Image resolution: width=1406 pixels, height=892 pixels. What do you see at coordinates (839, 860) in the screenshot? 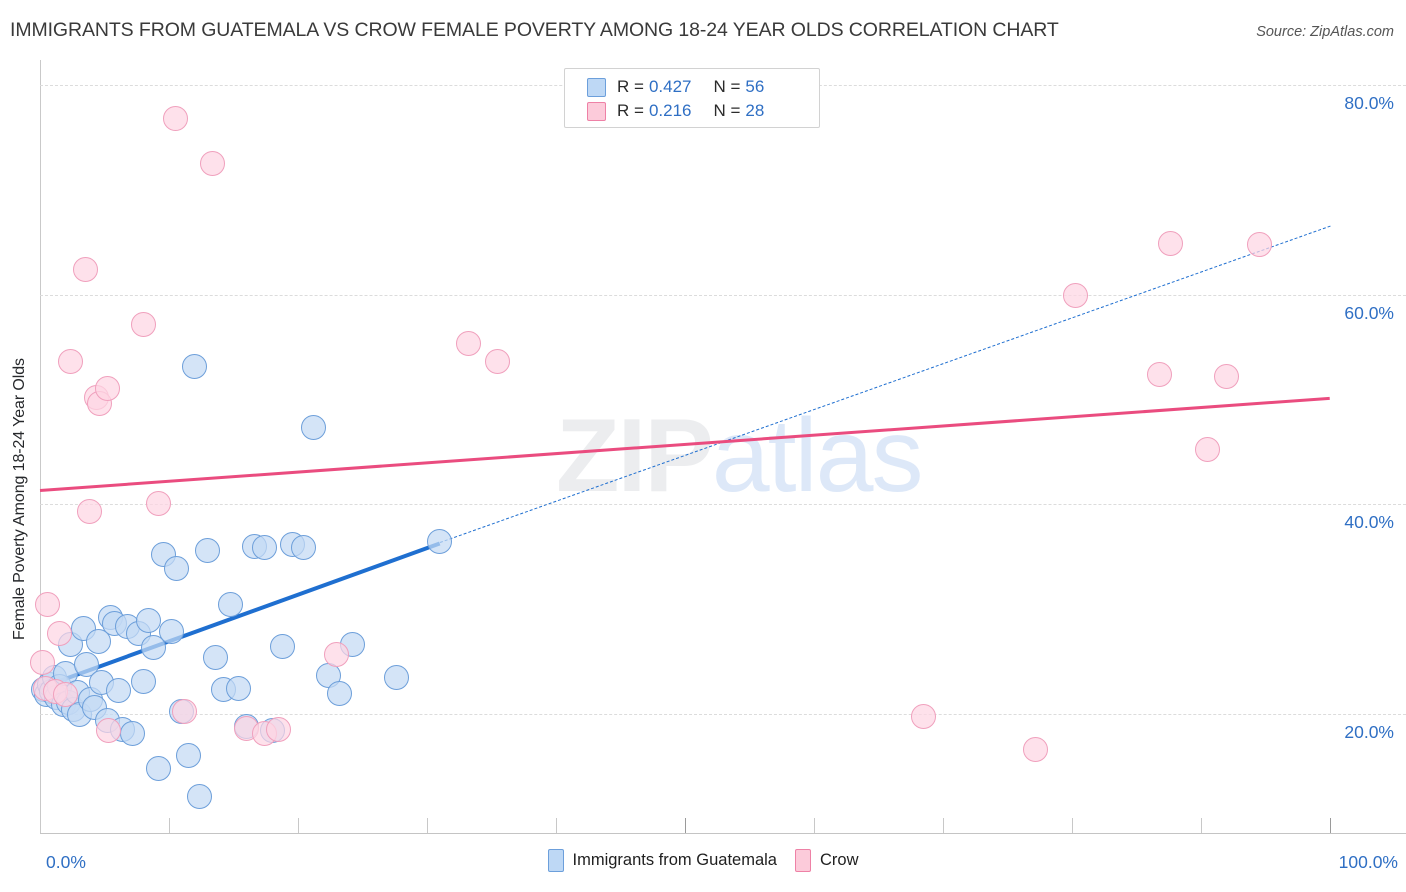
I see `series-label-crow: Crow` at bounding box center [839, 860].